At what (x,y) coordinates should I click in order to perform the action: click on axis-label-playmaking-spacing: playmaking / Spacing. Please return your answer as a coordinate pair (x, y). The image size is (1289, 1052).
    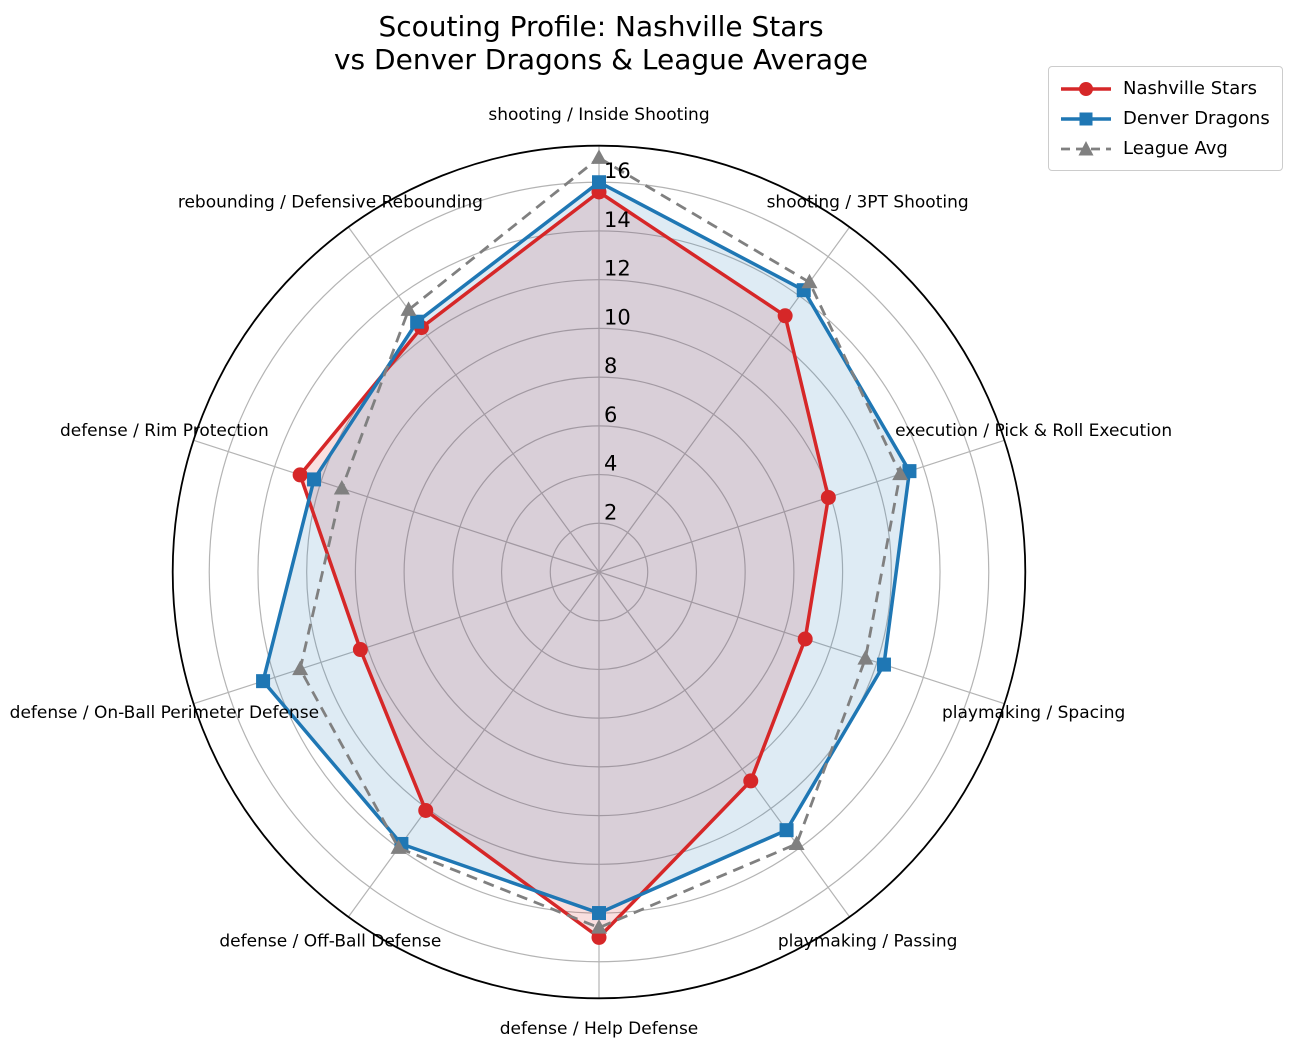
    Looking at the image, I should click on (1033, 713).